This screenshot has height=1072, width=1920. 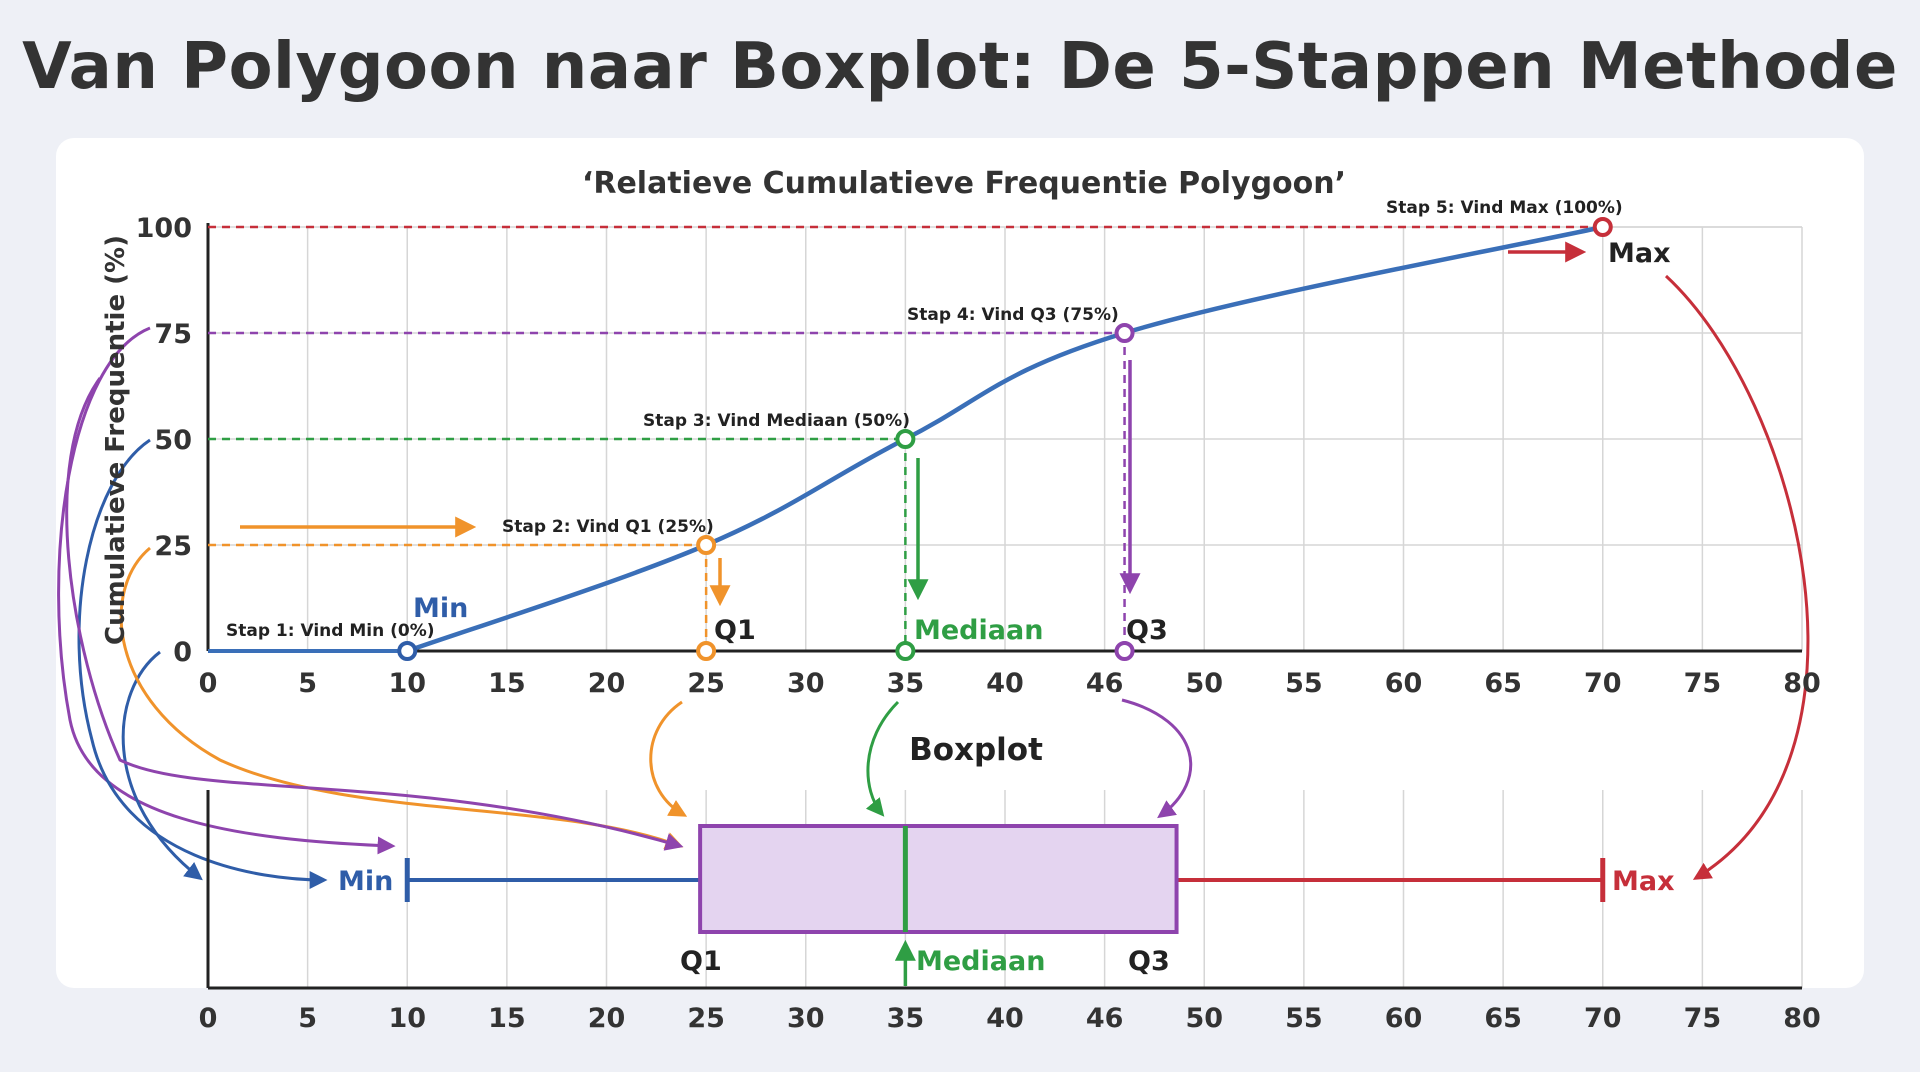 I want to click on x-tick-label: 50, so click(x=1204, y=683).